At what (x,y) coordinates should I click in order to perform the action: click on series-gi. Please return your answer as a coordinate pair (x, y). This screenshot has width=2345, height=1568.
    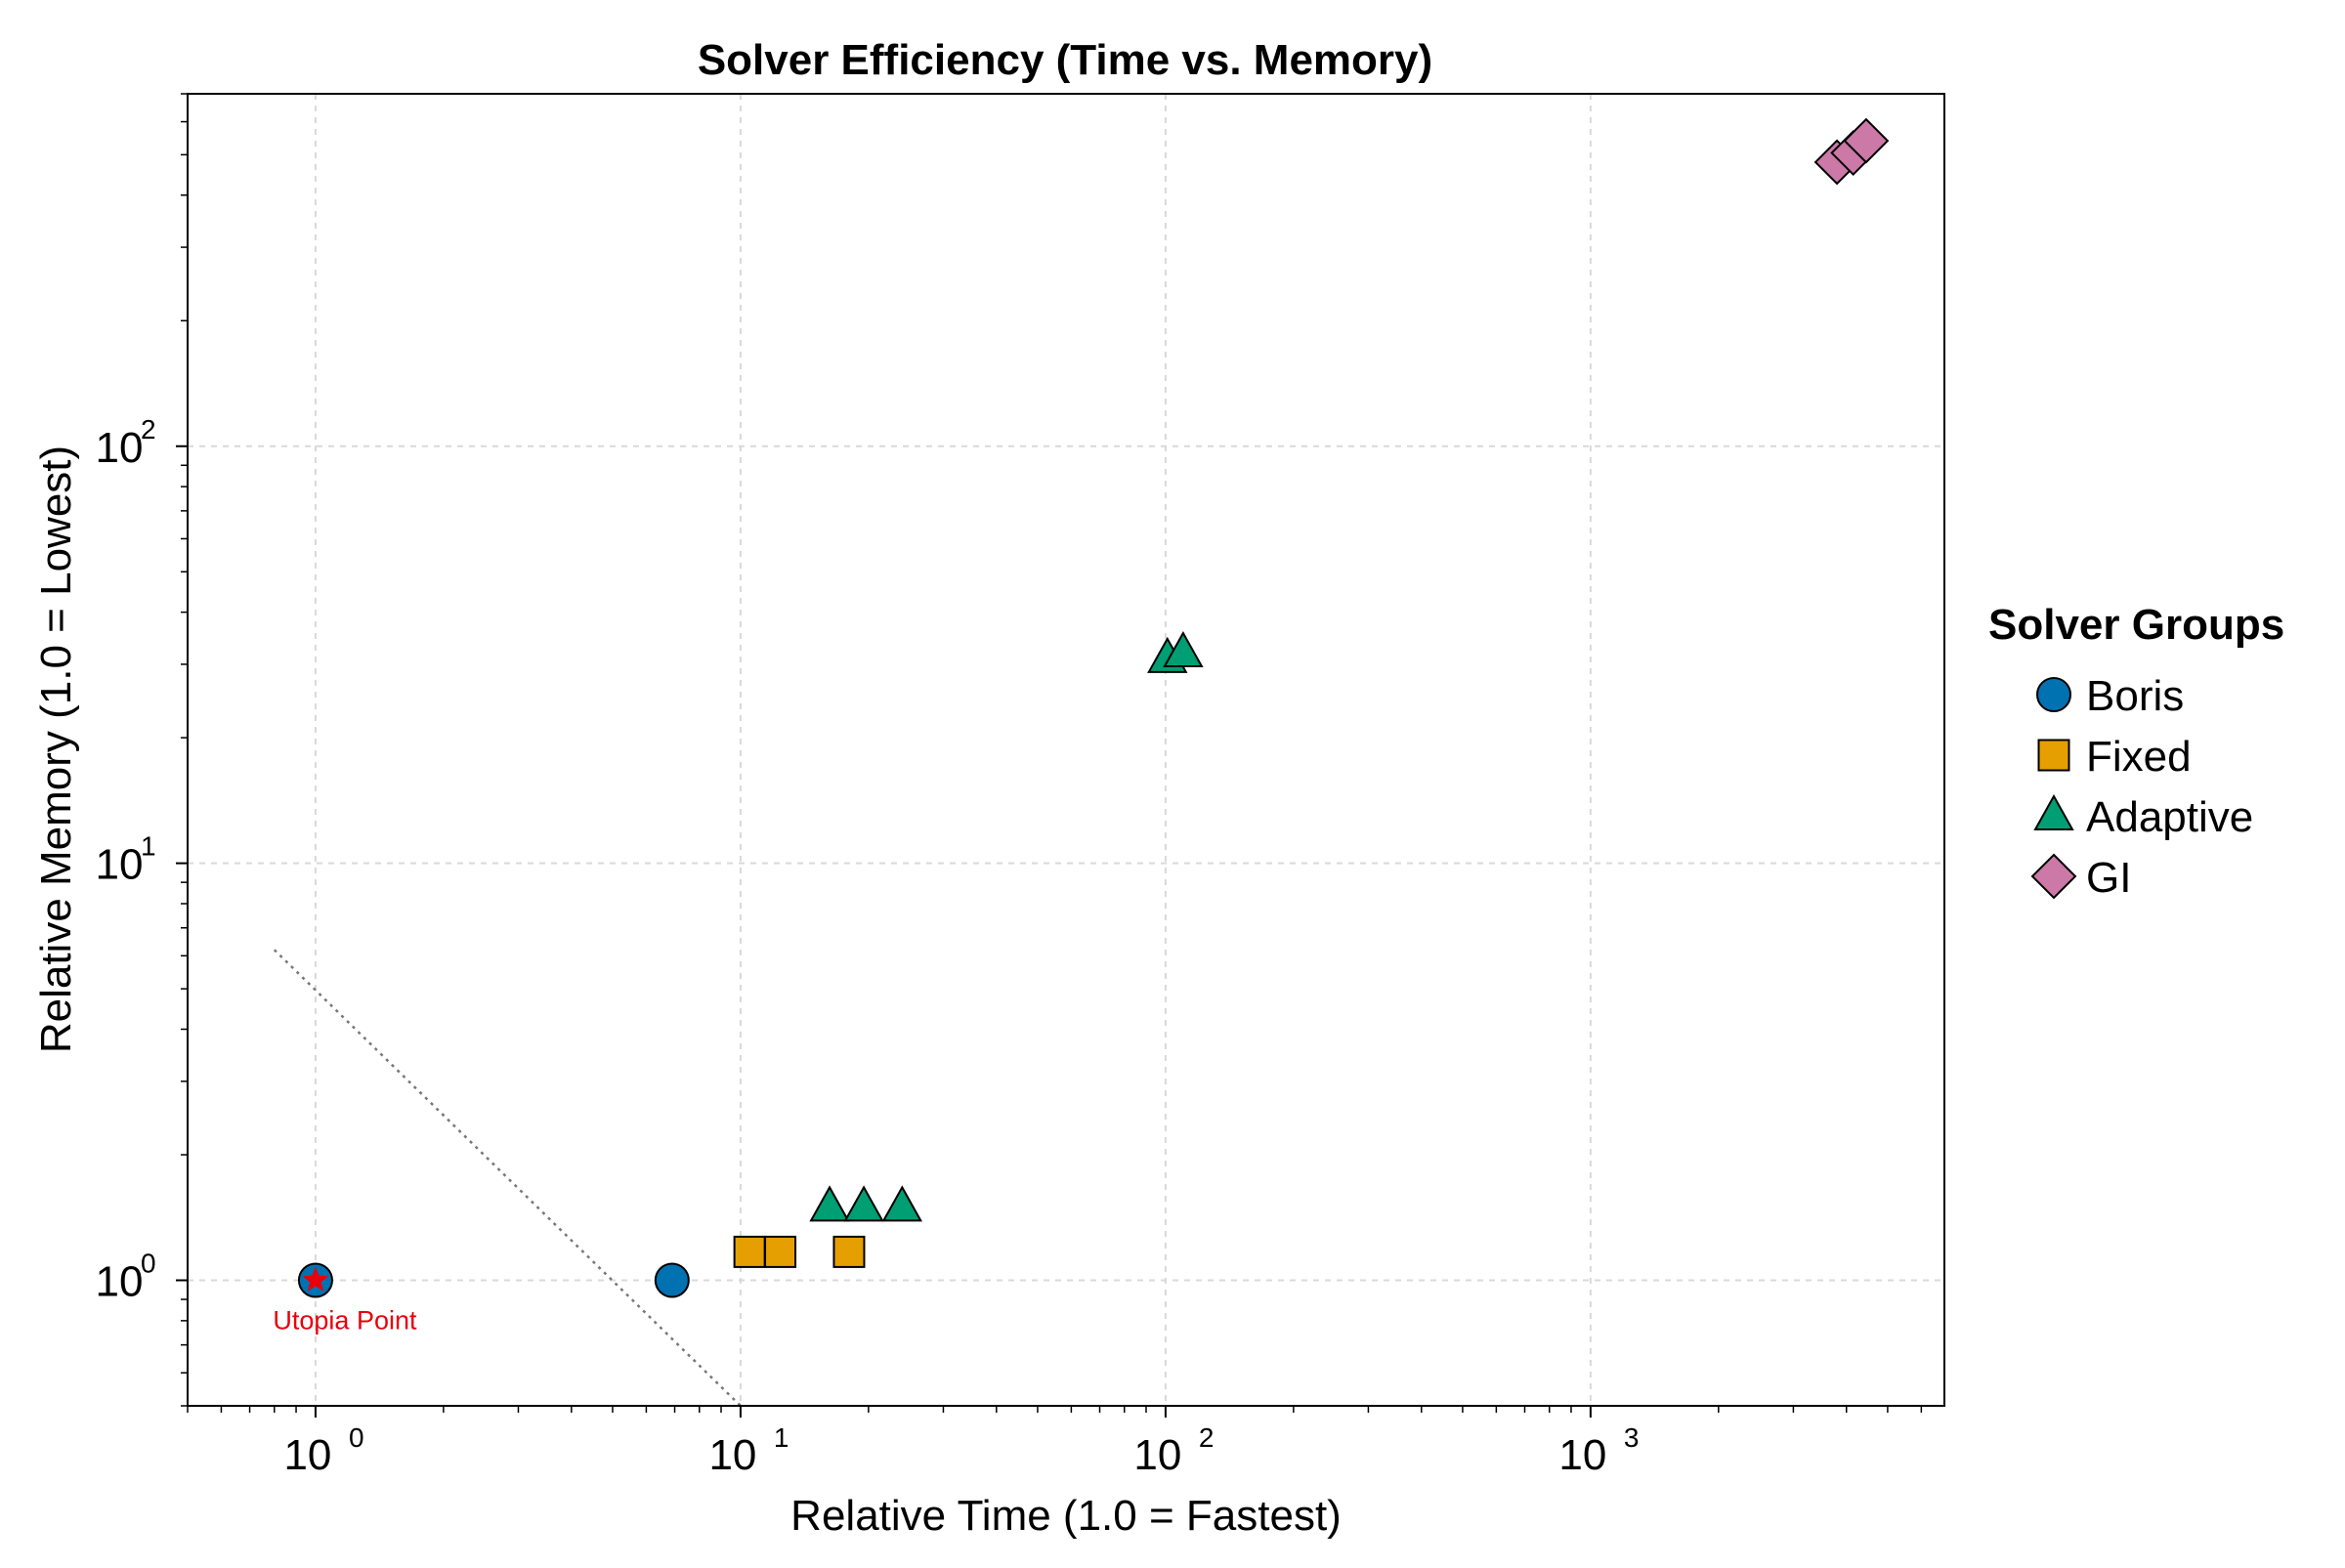
    Looking at the image, I should click on (1852, 151).